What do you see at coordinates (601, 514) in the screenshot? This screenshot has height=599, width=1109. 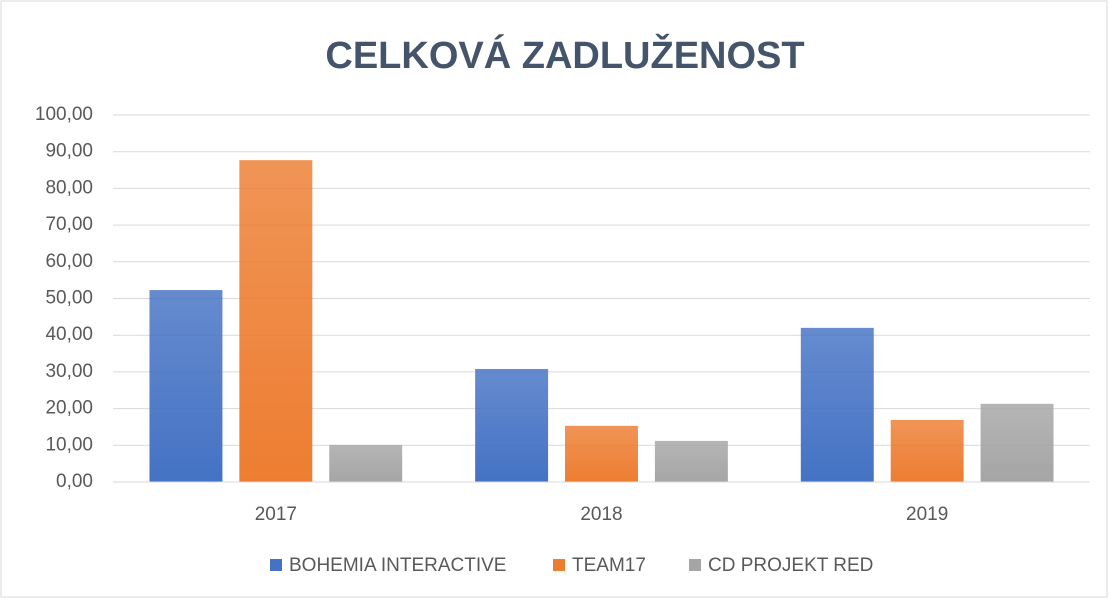 I see `x-tick-label: 2018` at bounding box center [601, 514].